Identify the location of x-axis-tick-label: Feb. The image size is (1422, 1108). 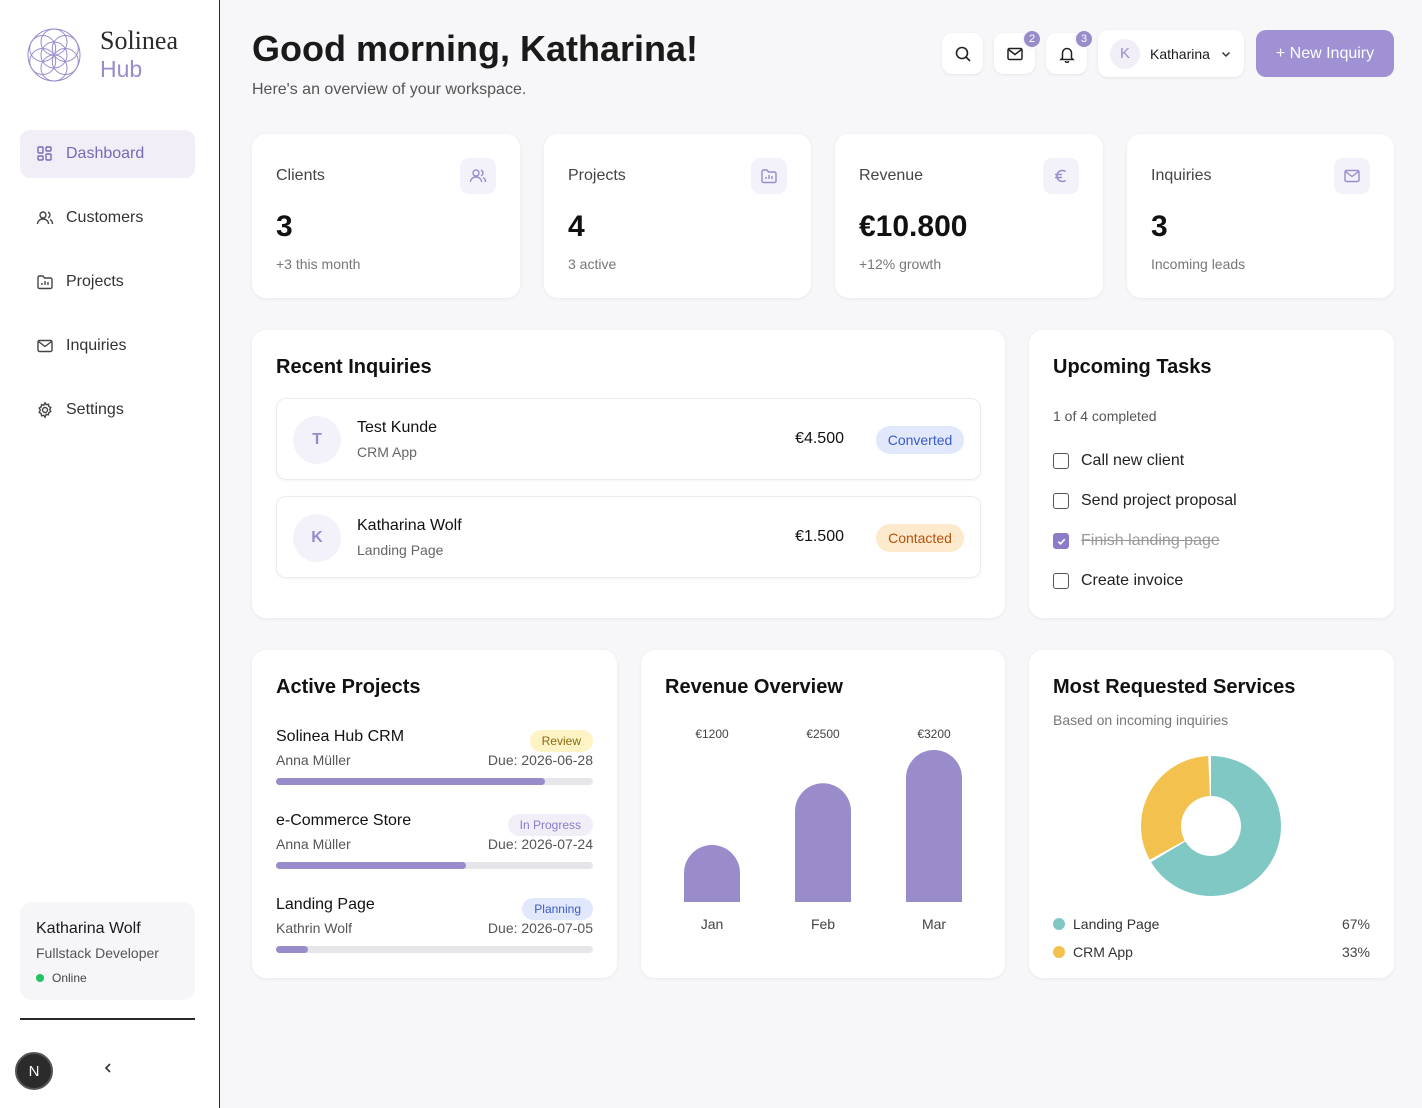
(823, 924).